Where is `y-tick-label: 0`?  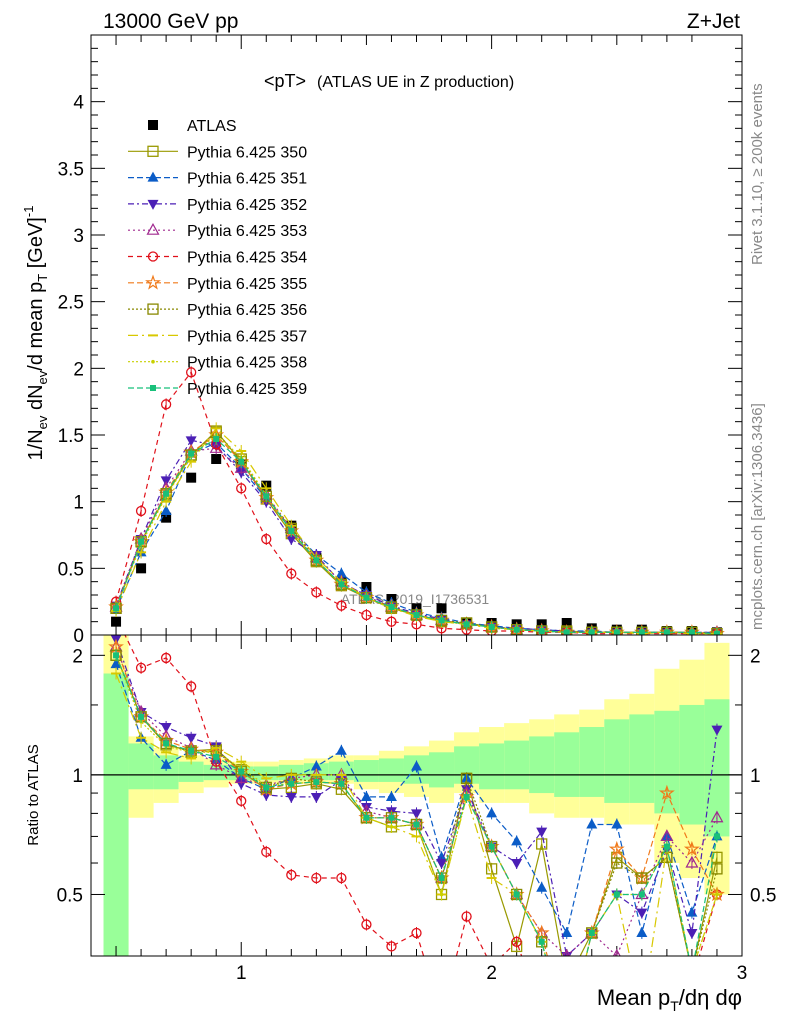
y-tick-label: 0 is located at coordinates (78, 636).